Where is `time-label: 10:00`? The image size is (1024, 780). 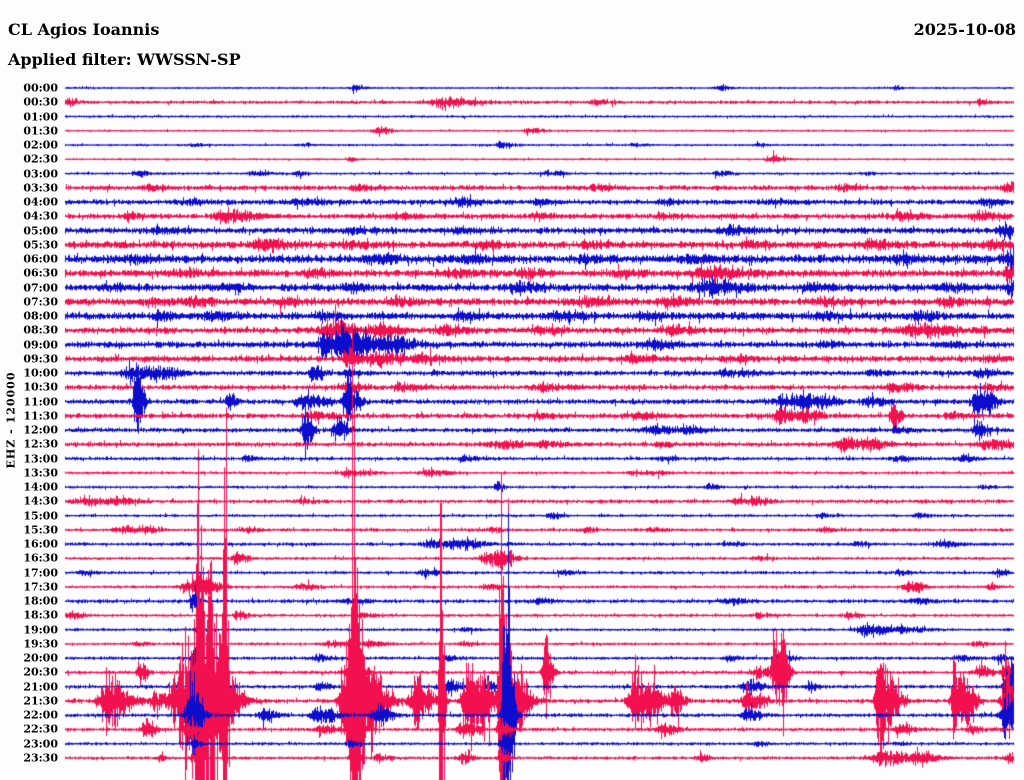 time-label: 10:00 is located at coordinates (40, 373).